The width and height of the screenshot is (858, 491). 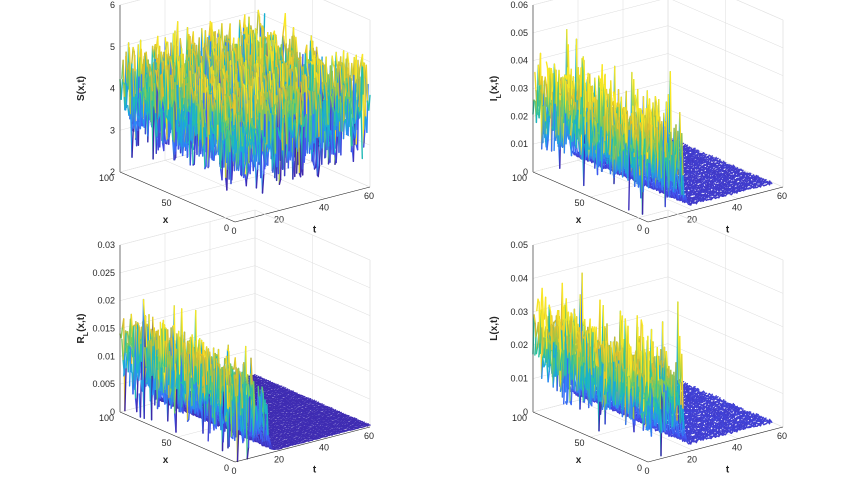 I want to click on surface, so click(x=245, y=101).